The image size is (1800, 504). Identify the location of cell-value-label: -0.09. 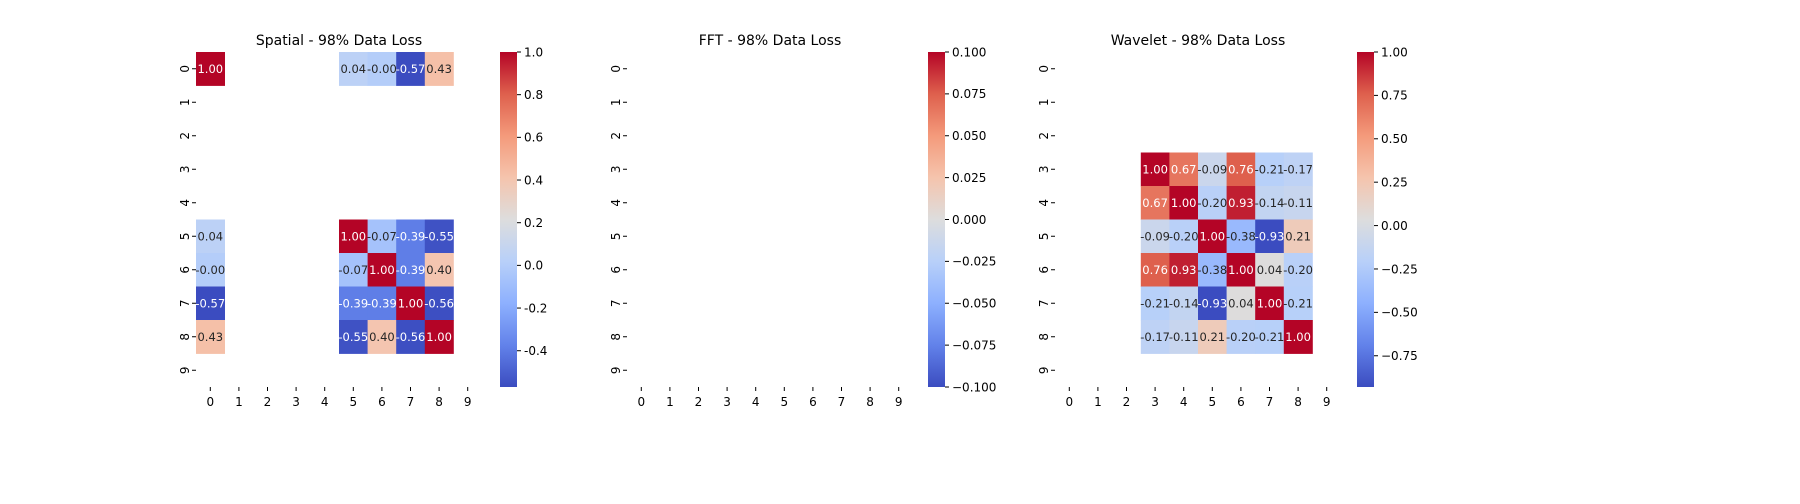
(1155, 236).